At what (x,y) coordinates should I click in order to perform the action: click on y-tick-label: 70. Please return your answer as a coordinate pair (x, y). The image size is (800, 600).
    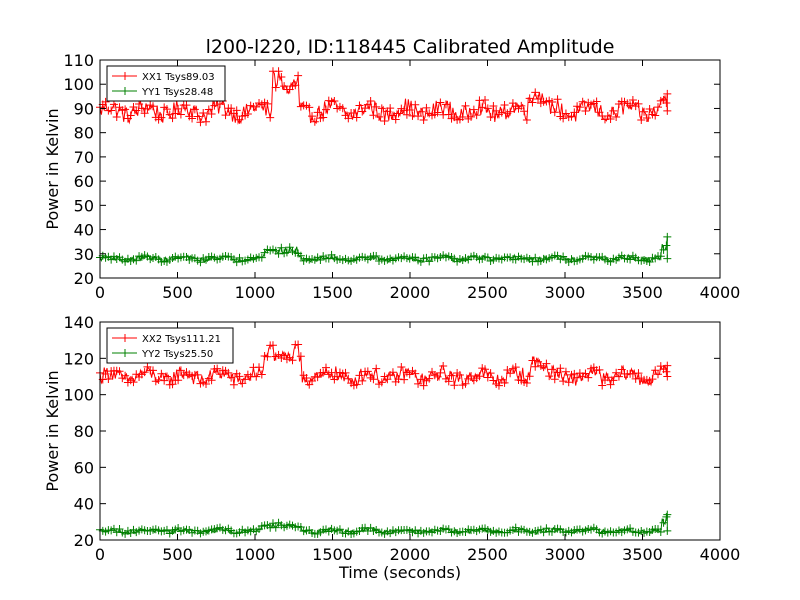
    Looking at the image, I should click on (84, 157).